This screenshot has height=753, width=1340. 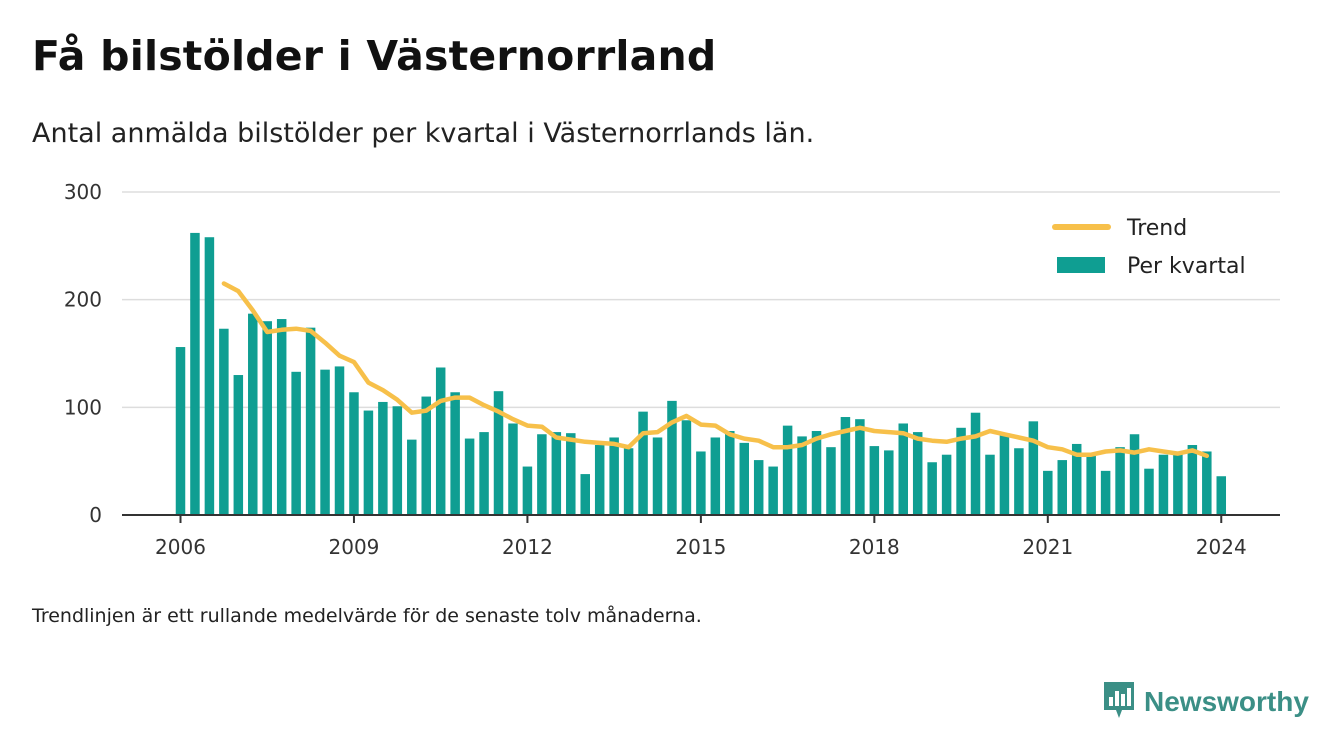 I want to click on x-tick-label: 2015, so click(x=700, y=547).